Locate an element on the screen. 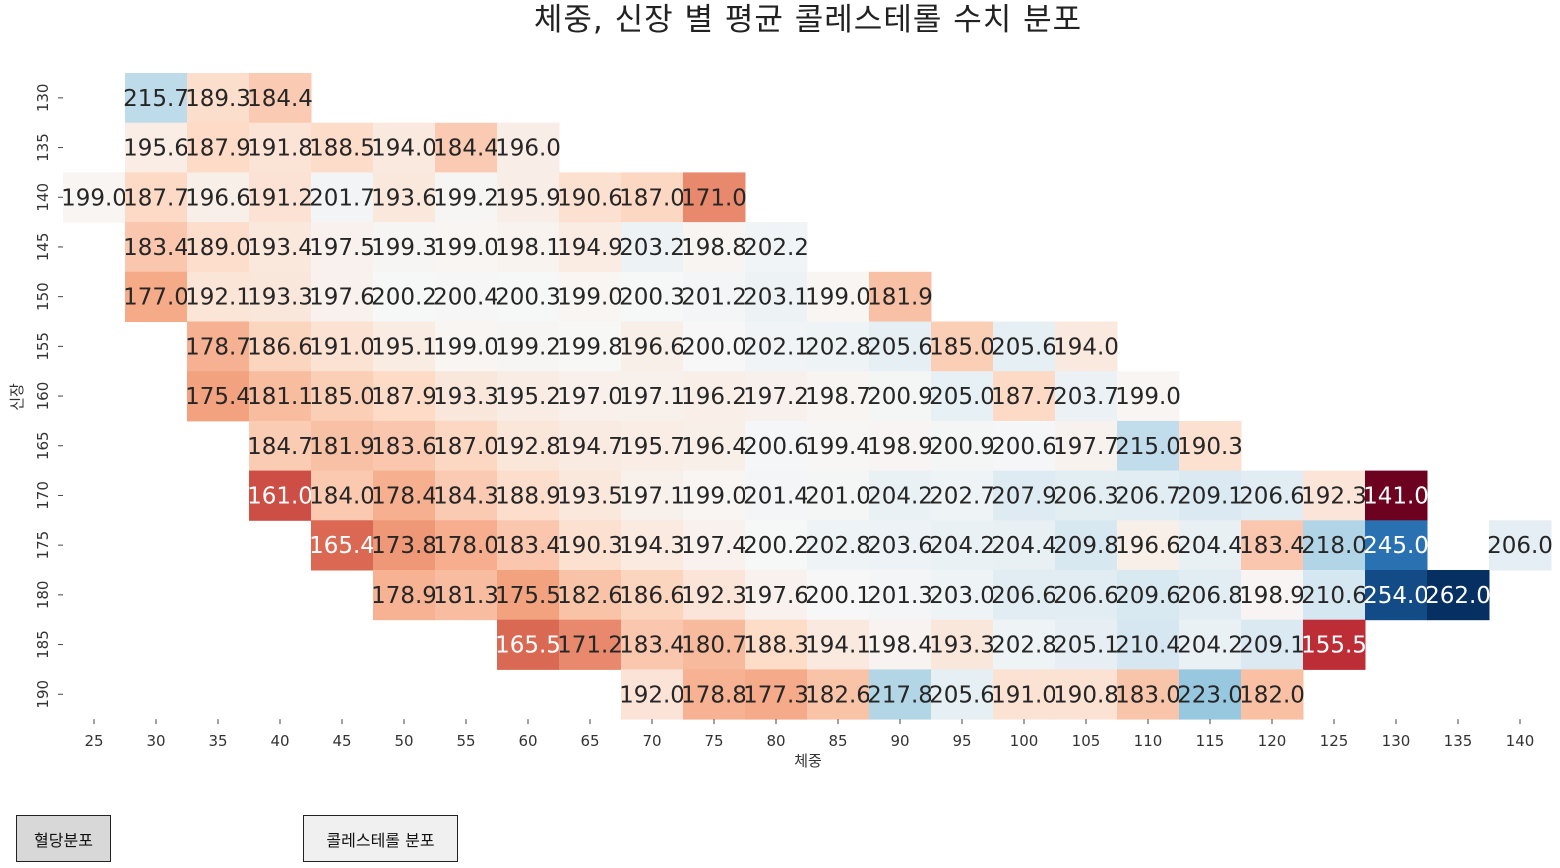  cell-value-label: 192.3 is located at coordinates (1334, 496).